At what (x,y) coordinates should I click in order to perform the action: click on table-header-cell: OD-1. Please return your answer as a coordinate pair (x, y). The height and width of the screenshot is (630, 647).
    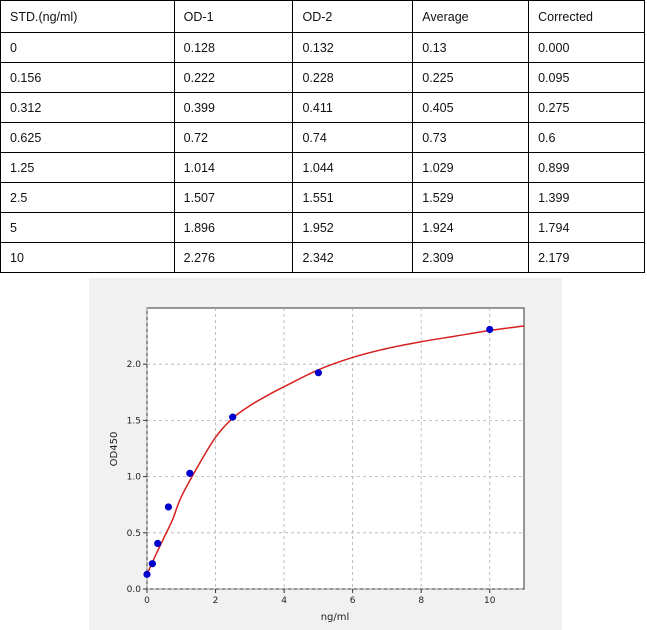
    Looking at the image, I should click on (233, 16).